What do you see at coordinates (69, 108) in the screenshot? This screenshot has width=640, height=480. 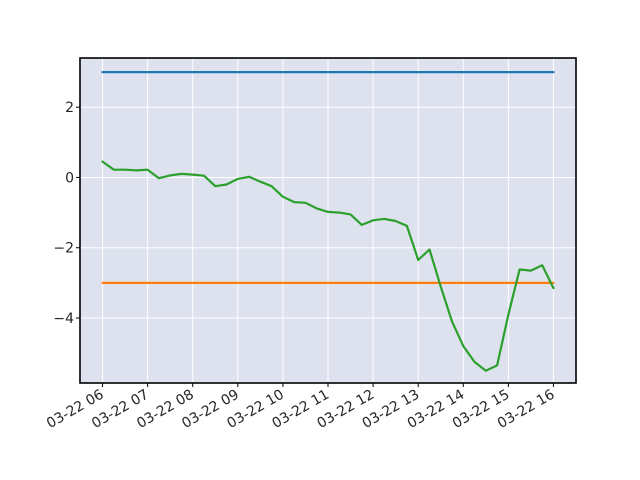 I see `y-tick-label: 2` at bounding box center [69, 108].